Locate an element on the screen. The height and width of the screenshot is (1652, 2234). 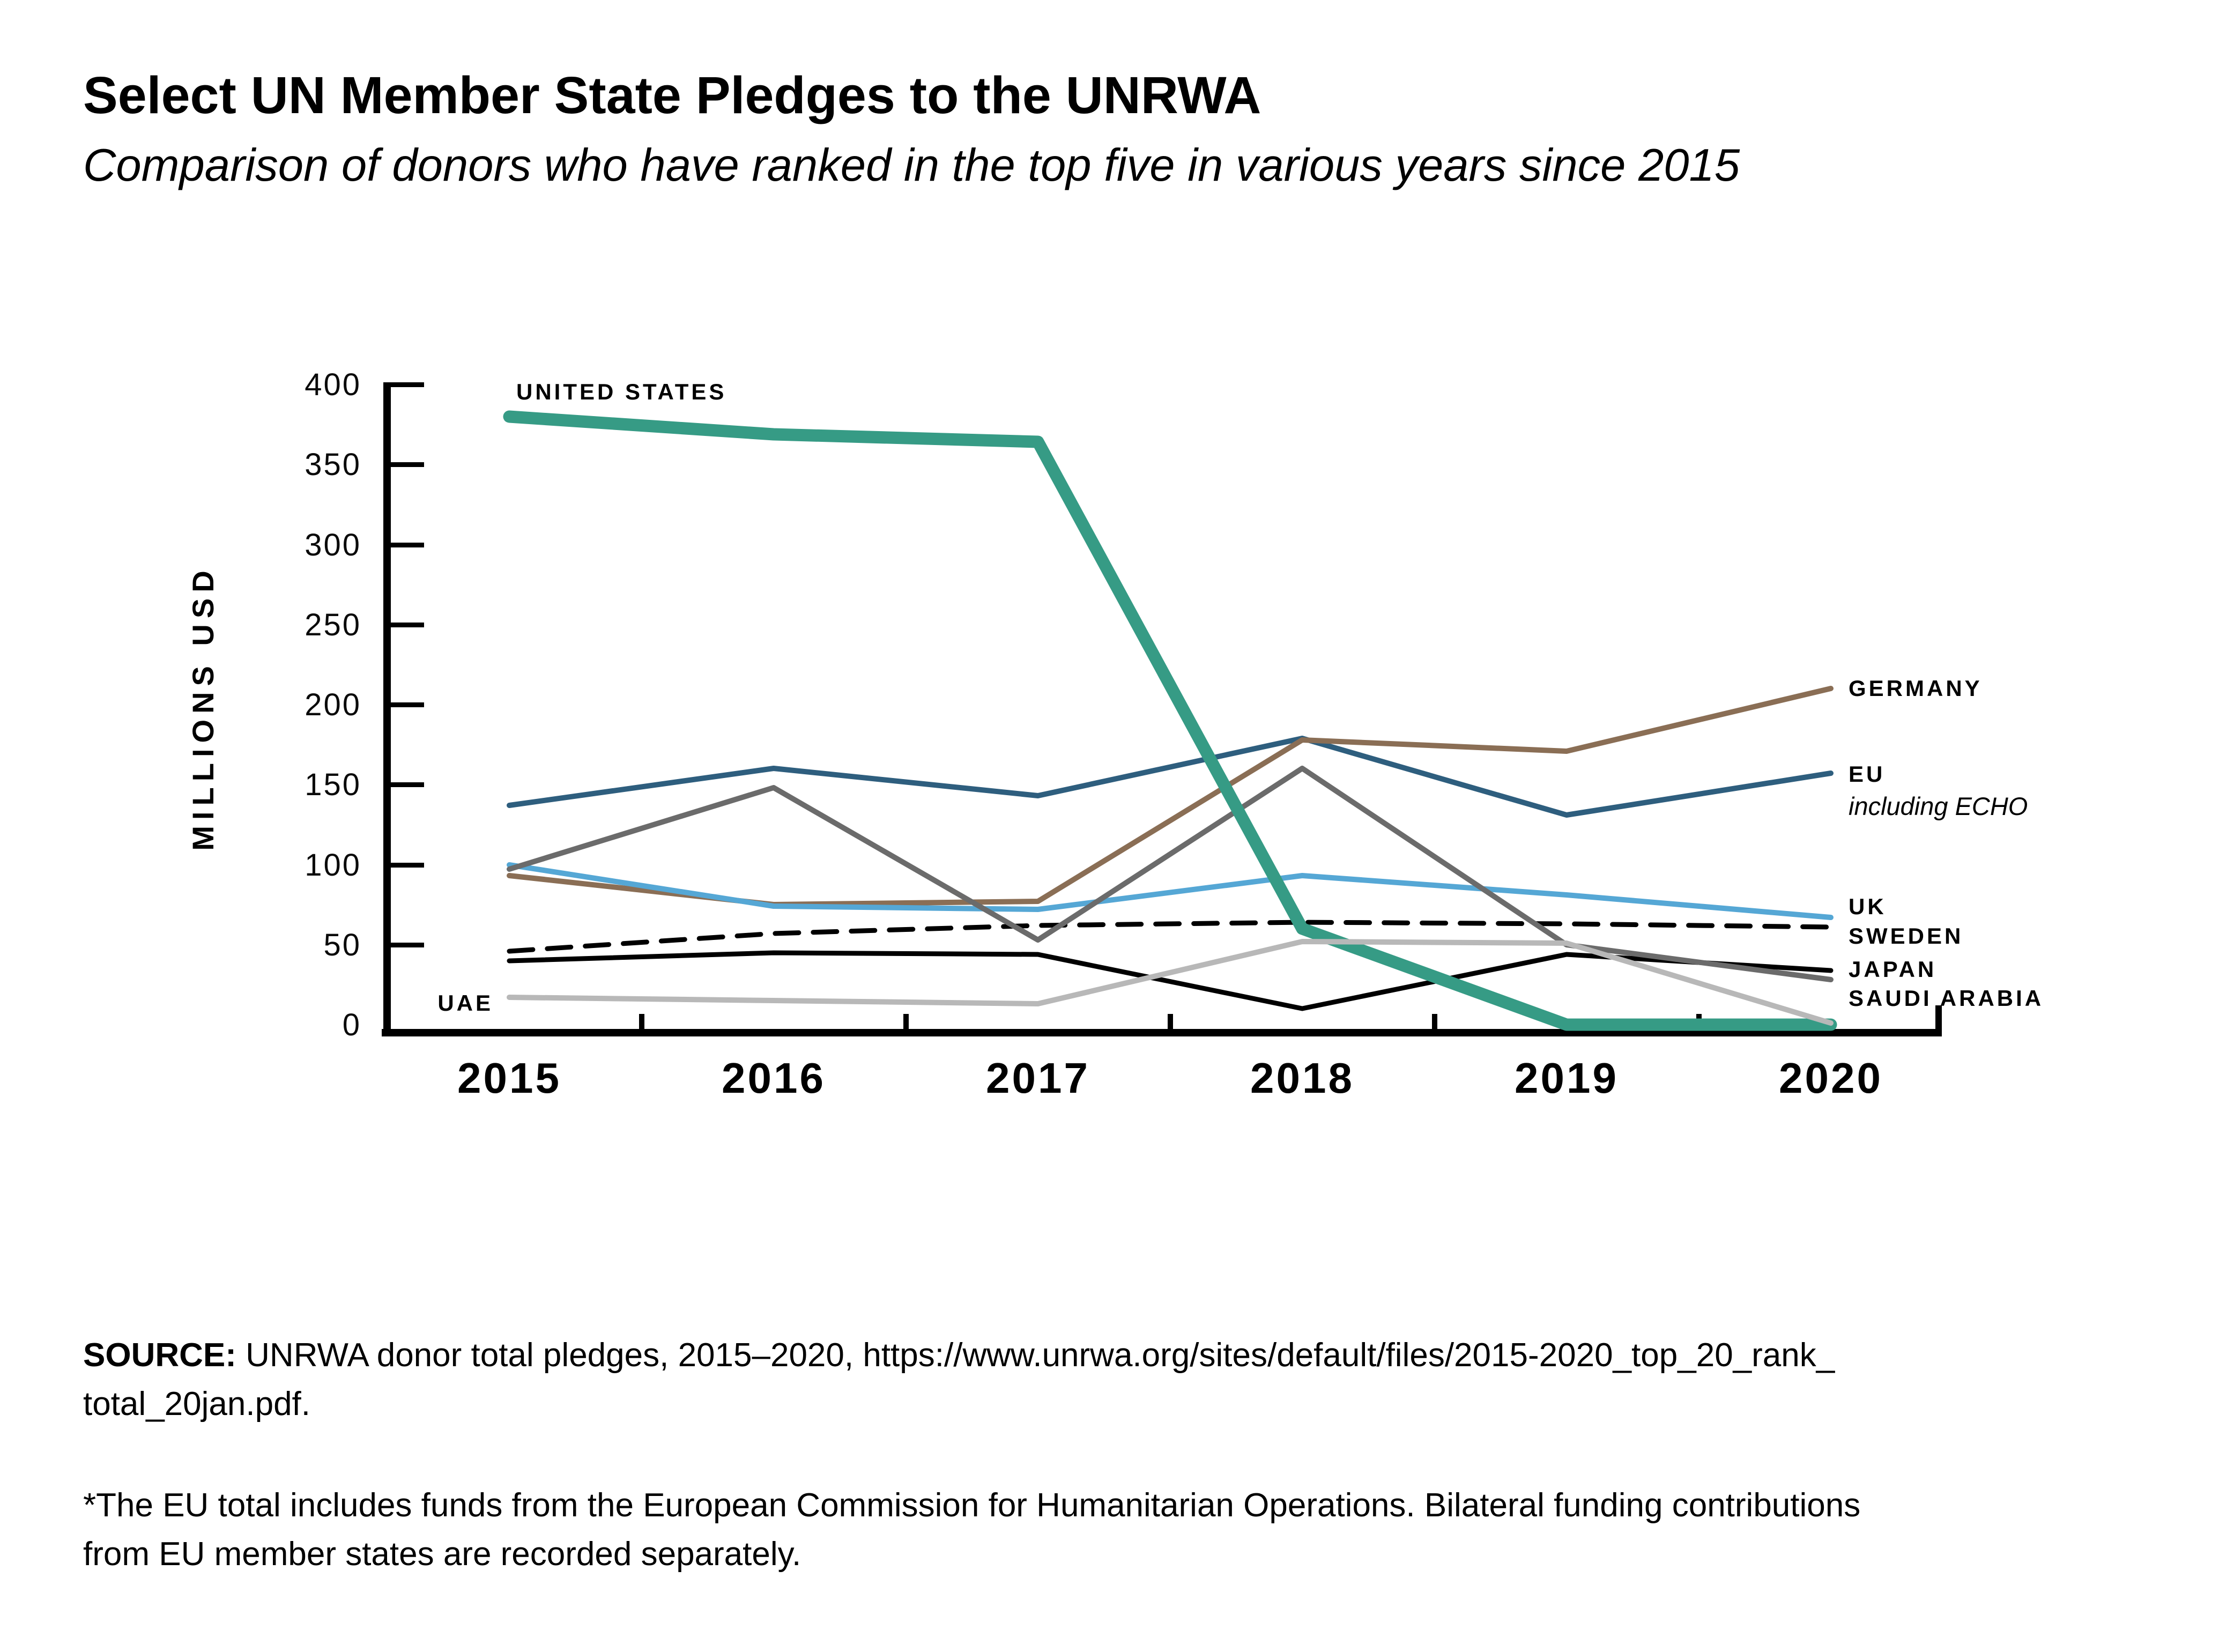
series-label-united-states: UNITED STATES is located at coordinates (621, 391).